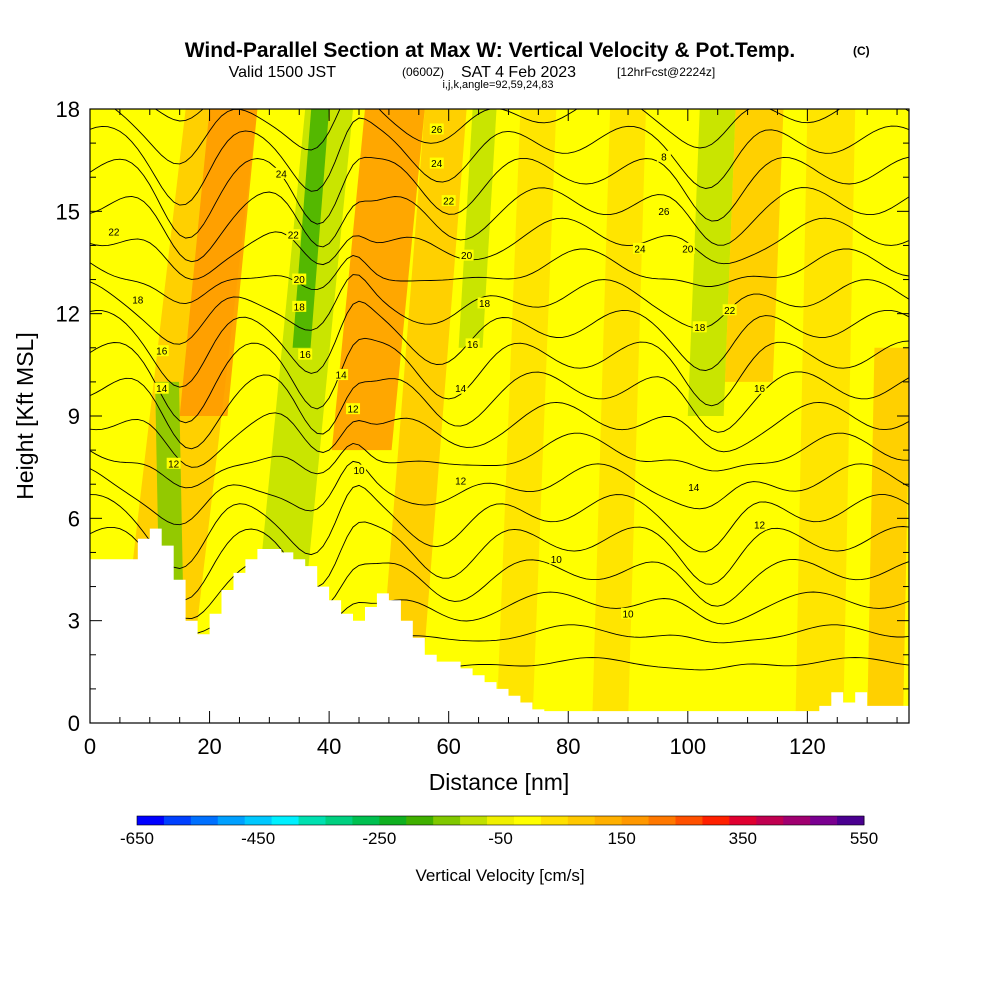 The height and width of the screenshot is (1000, 1000). Describe the element at coordinates (436, 129) in the screenshot. I see `contour-label: 26` at that location.